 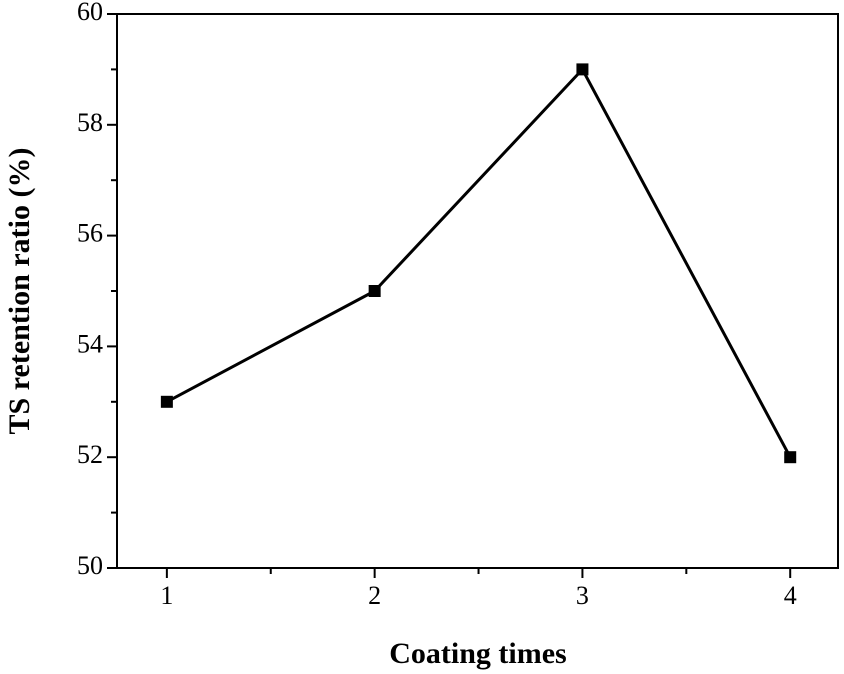 I want to click on y-tick-label: 50, so click(x=90, y=565).